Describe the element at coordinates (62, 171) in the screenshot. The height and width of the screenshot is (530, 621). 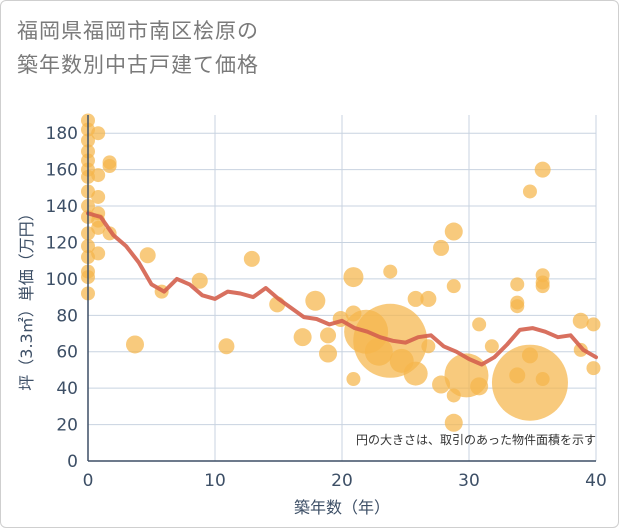
I see `y-tick-label: 160` at that location.